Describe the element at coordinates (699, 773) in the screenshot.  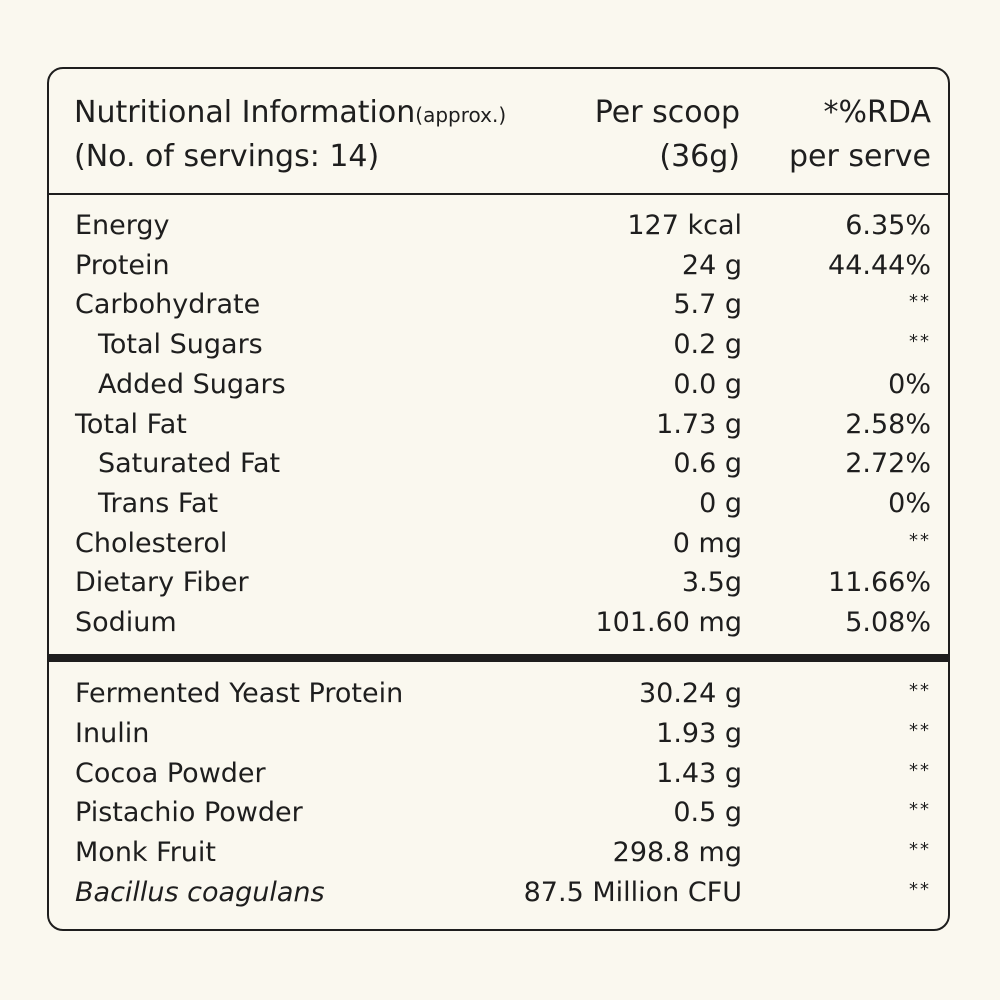
I see `ingredient-value: 1.43 g` at that location.